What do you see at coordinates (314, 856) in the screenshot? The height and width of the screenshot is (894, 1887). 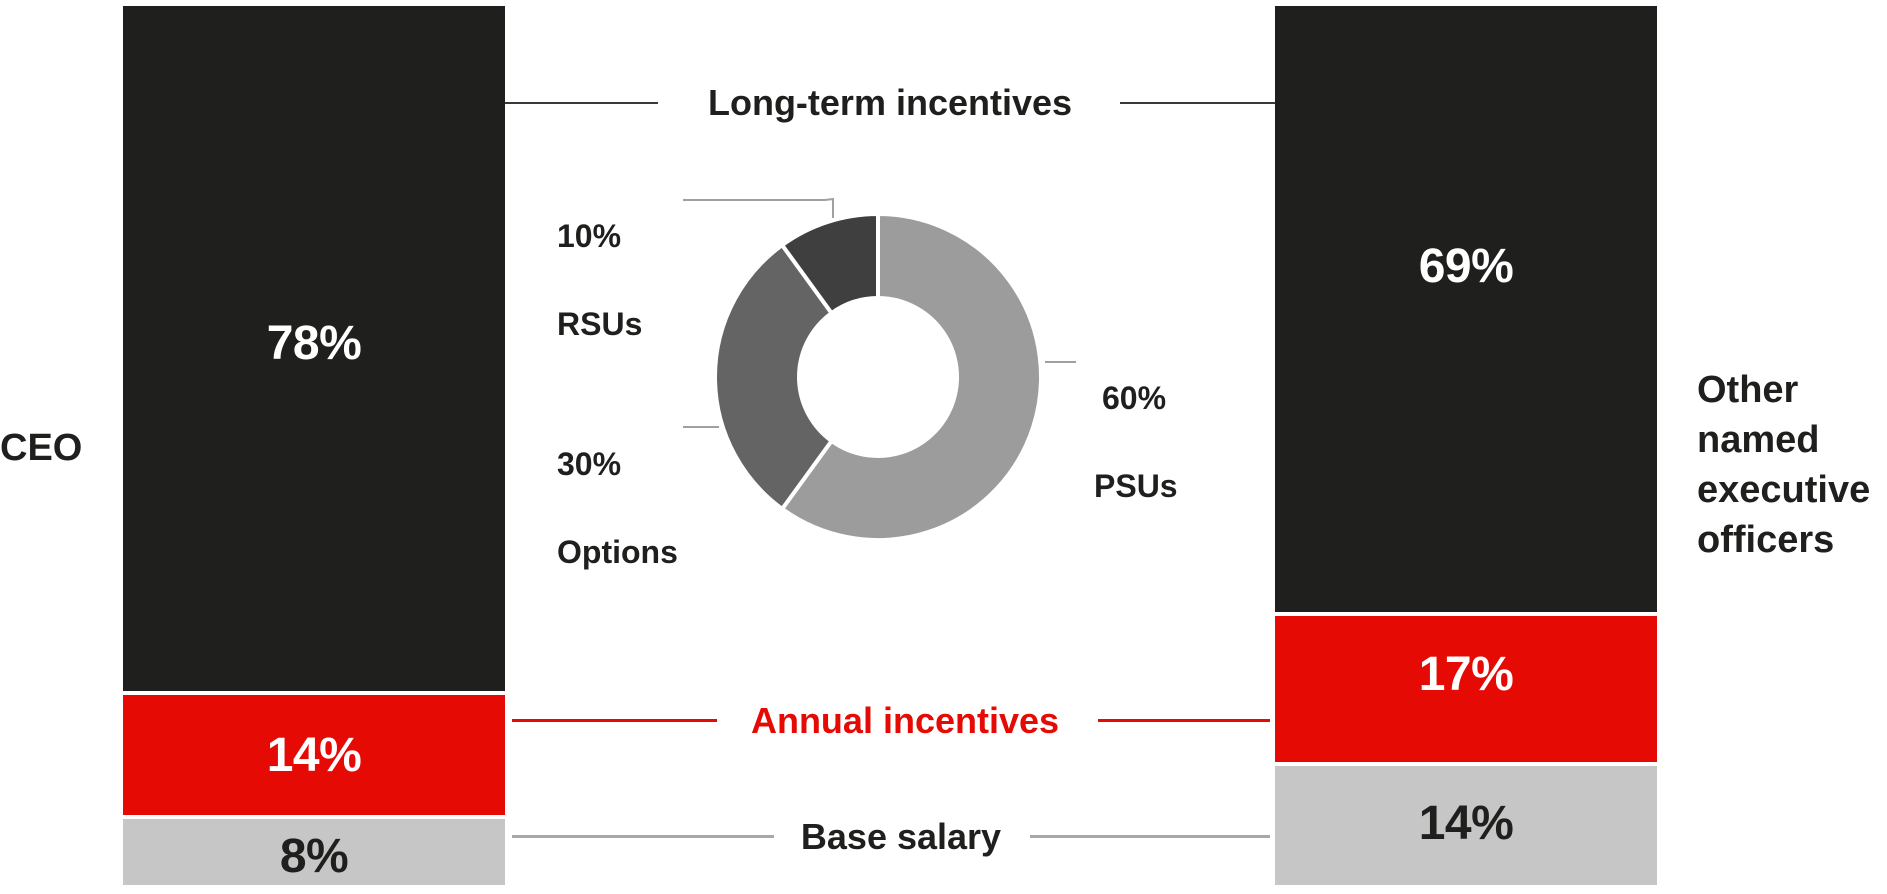 I see `ceo-base-value: 8%` at bounding box center [314, 856].